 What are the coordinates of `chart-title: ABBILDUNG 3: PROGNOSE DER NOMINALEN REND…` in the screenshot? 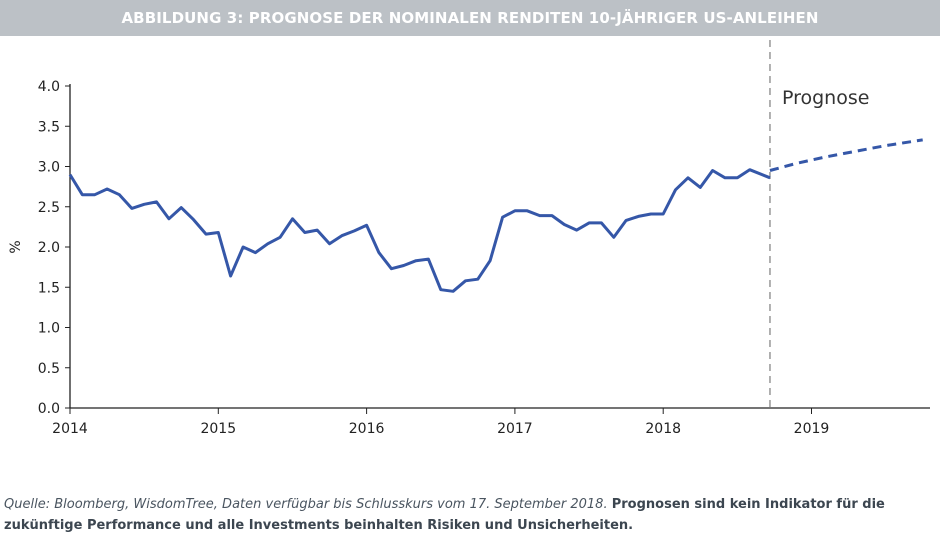 It's located at (470, 18).